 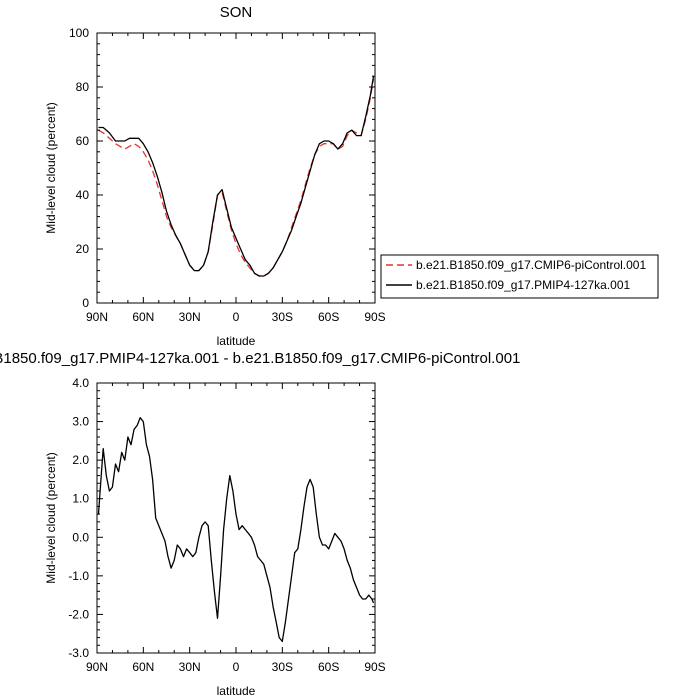 I want to click on bottom-y-tick-label: 3.0, so click(x=80, y=422).